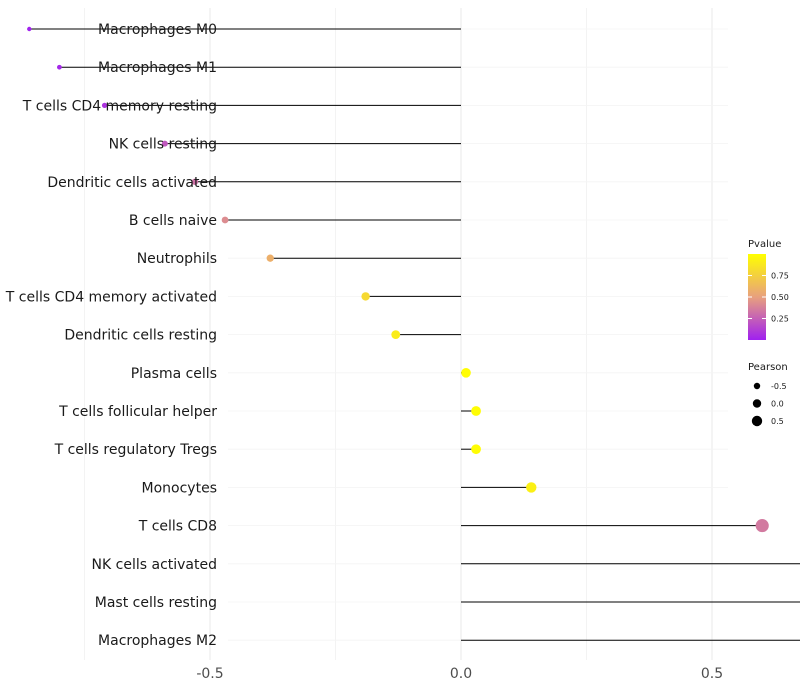  I want to click on pvalue-colorbar, so click(757, 297).